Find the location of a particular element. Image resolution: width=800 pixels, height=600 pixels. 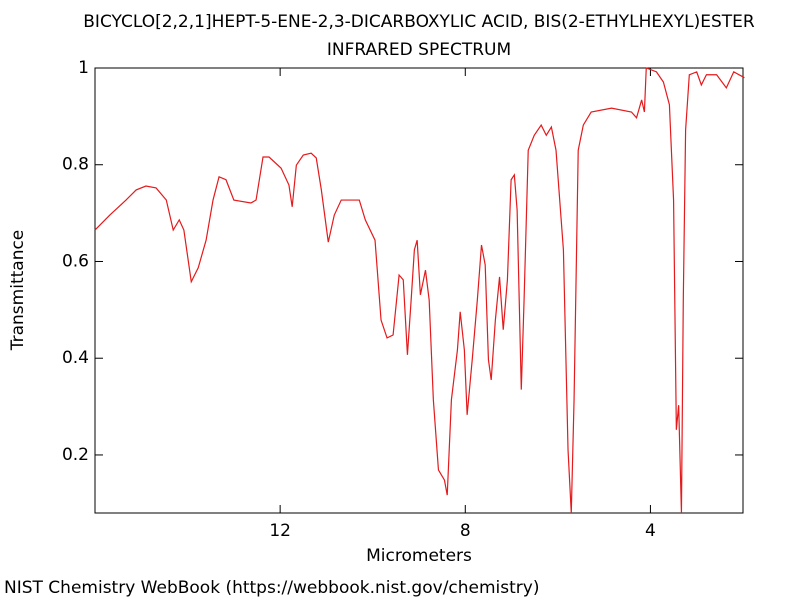

y-tick-label: 0.6 is located at coordinates (75, 261).